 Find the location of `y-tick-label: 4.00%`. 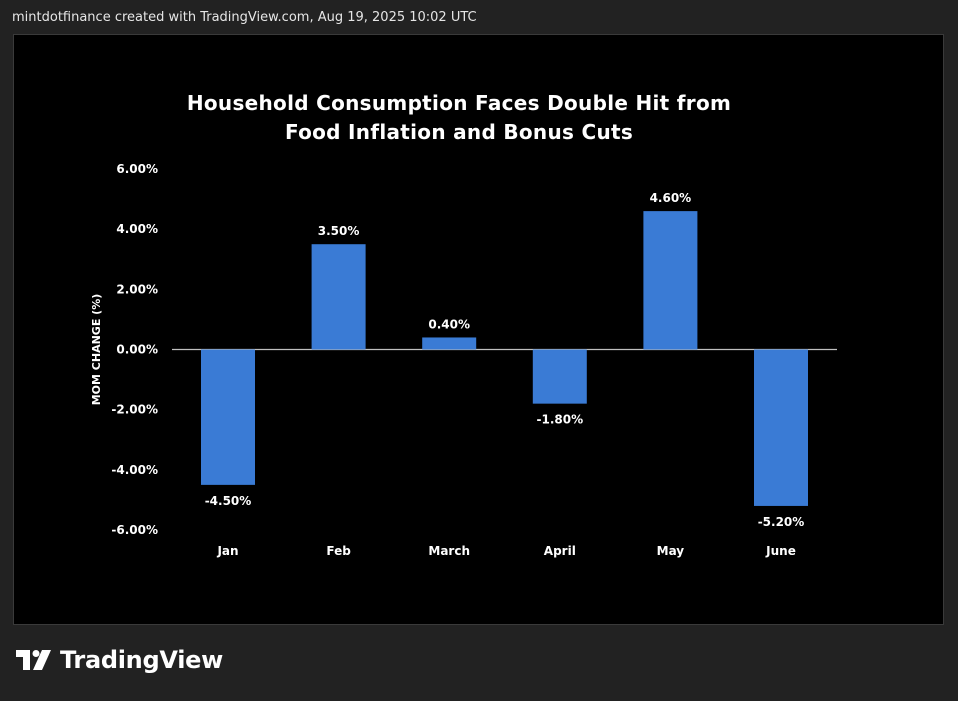

y-tick-label: 4.00% is located at coordinates (137, 229).